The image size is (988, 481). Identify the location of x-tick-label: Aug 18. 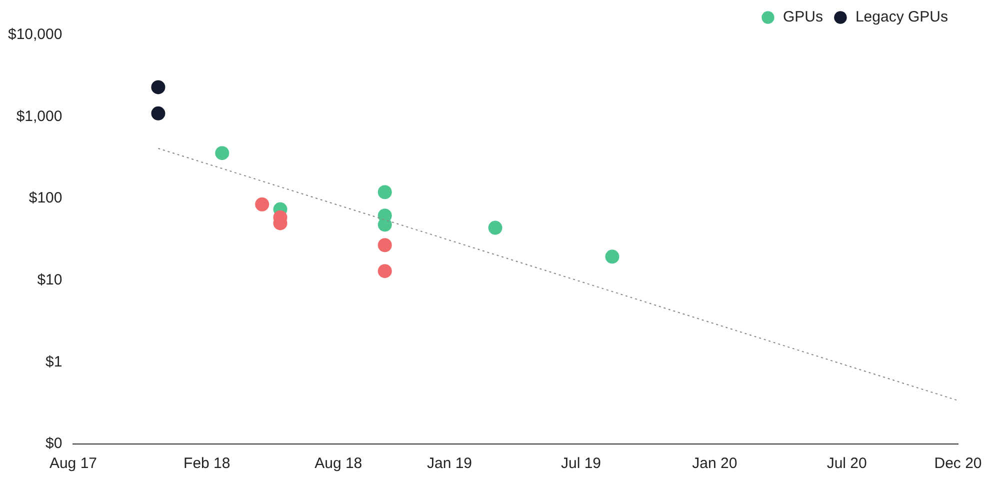
(338, 463).